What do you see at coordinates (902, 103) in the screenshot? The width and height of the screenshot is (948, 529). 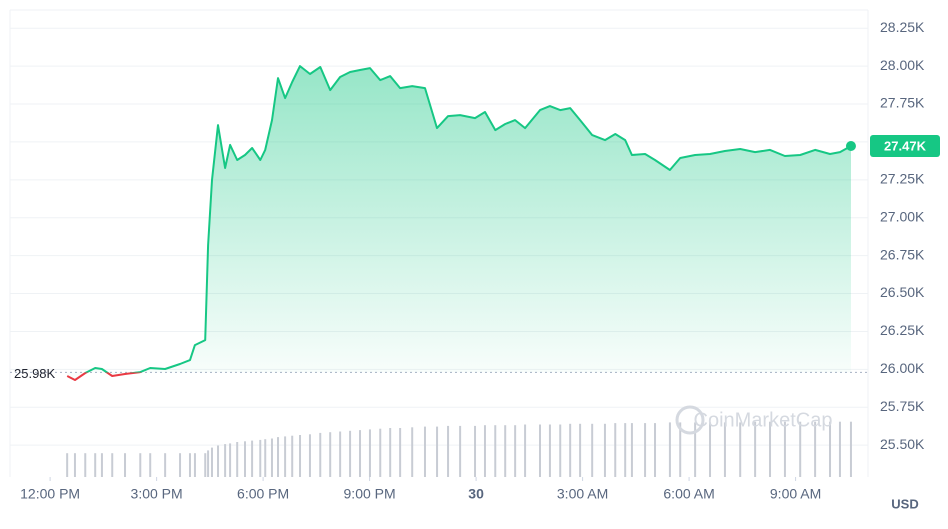 I see `y-tick-label: 27.75K` at bounding box center [902, 103].